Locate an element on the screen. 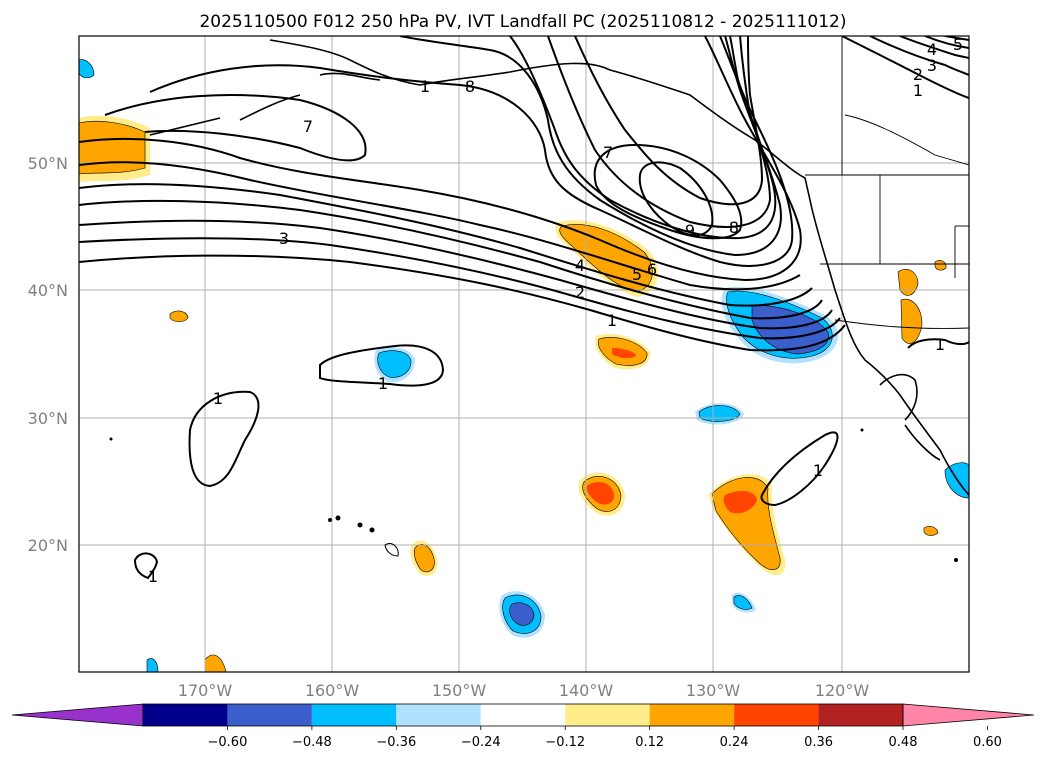 This screenshot has height=765, width=1047. islands is located at coordinates (533, 495).